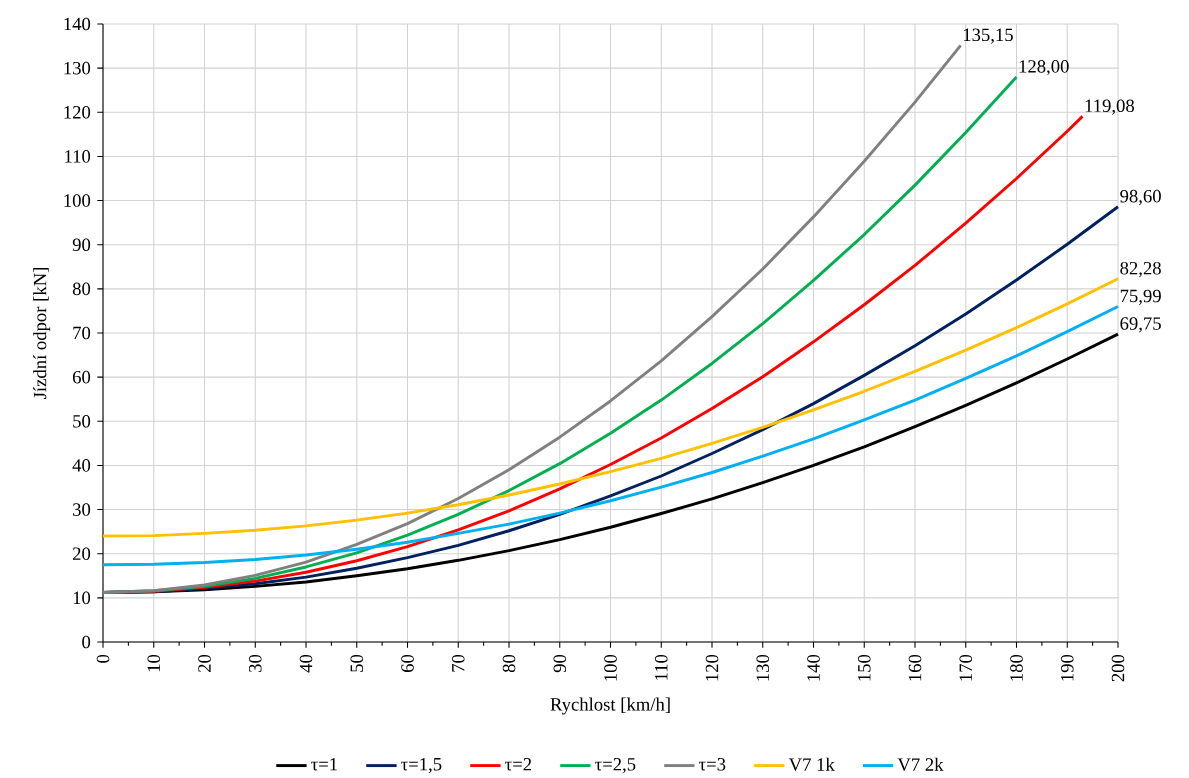 This screenshot has width=1189, height=778. What do you see at coordinates (77, 24) in the screenshot?
I see `y-tick-label: 140` at bounding box center [77, 24].